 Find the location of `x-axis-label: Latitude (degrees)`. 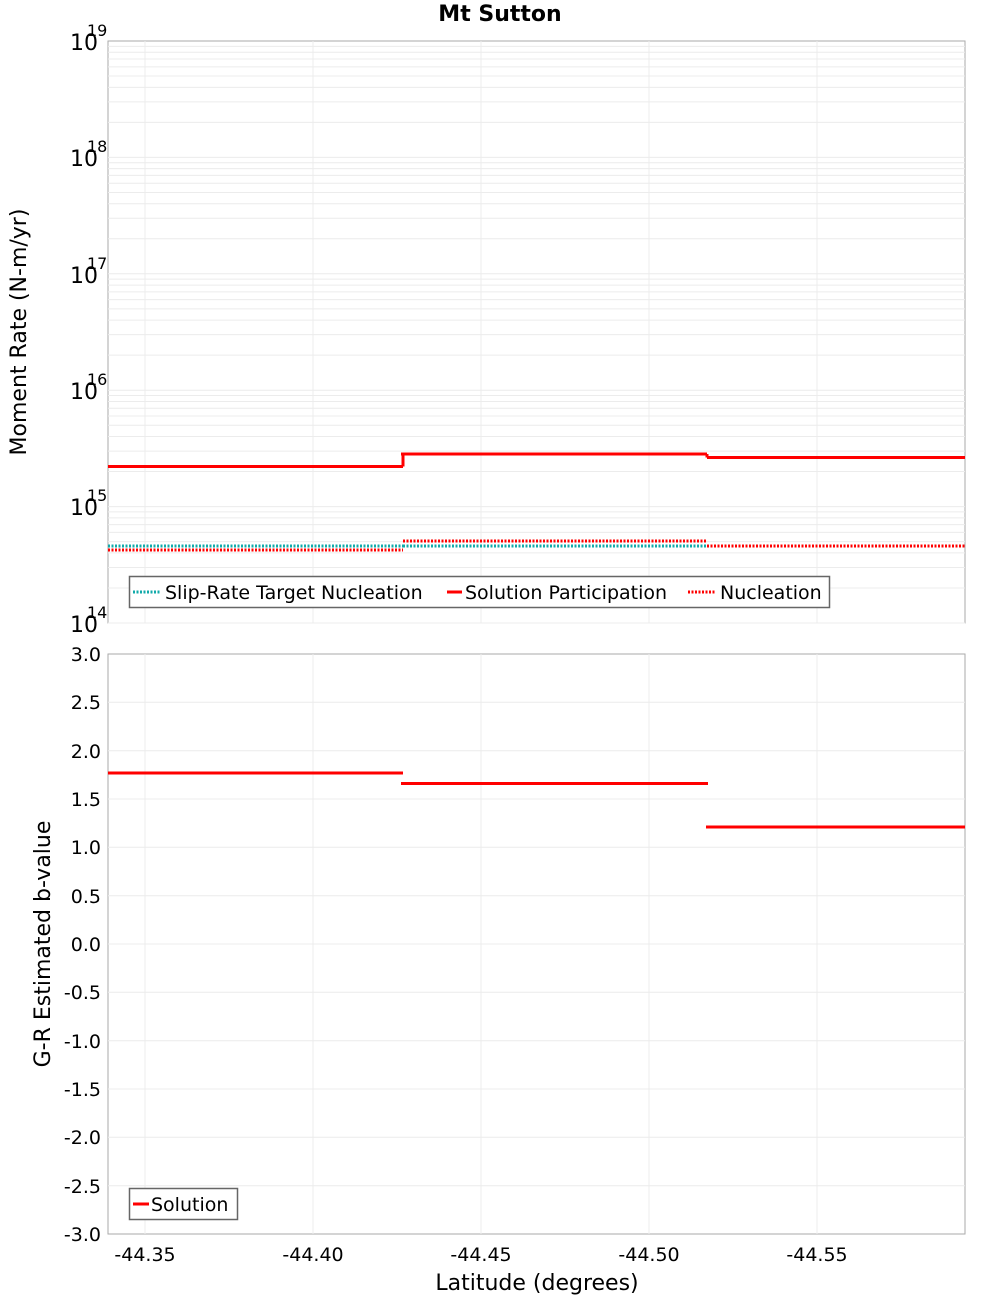

x-axis-label: Latitude (degrees) is located at coordinates (536, 1283).